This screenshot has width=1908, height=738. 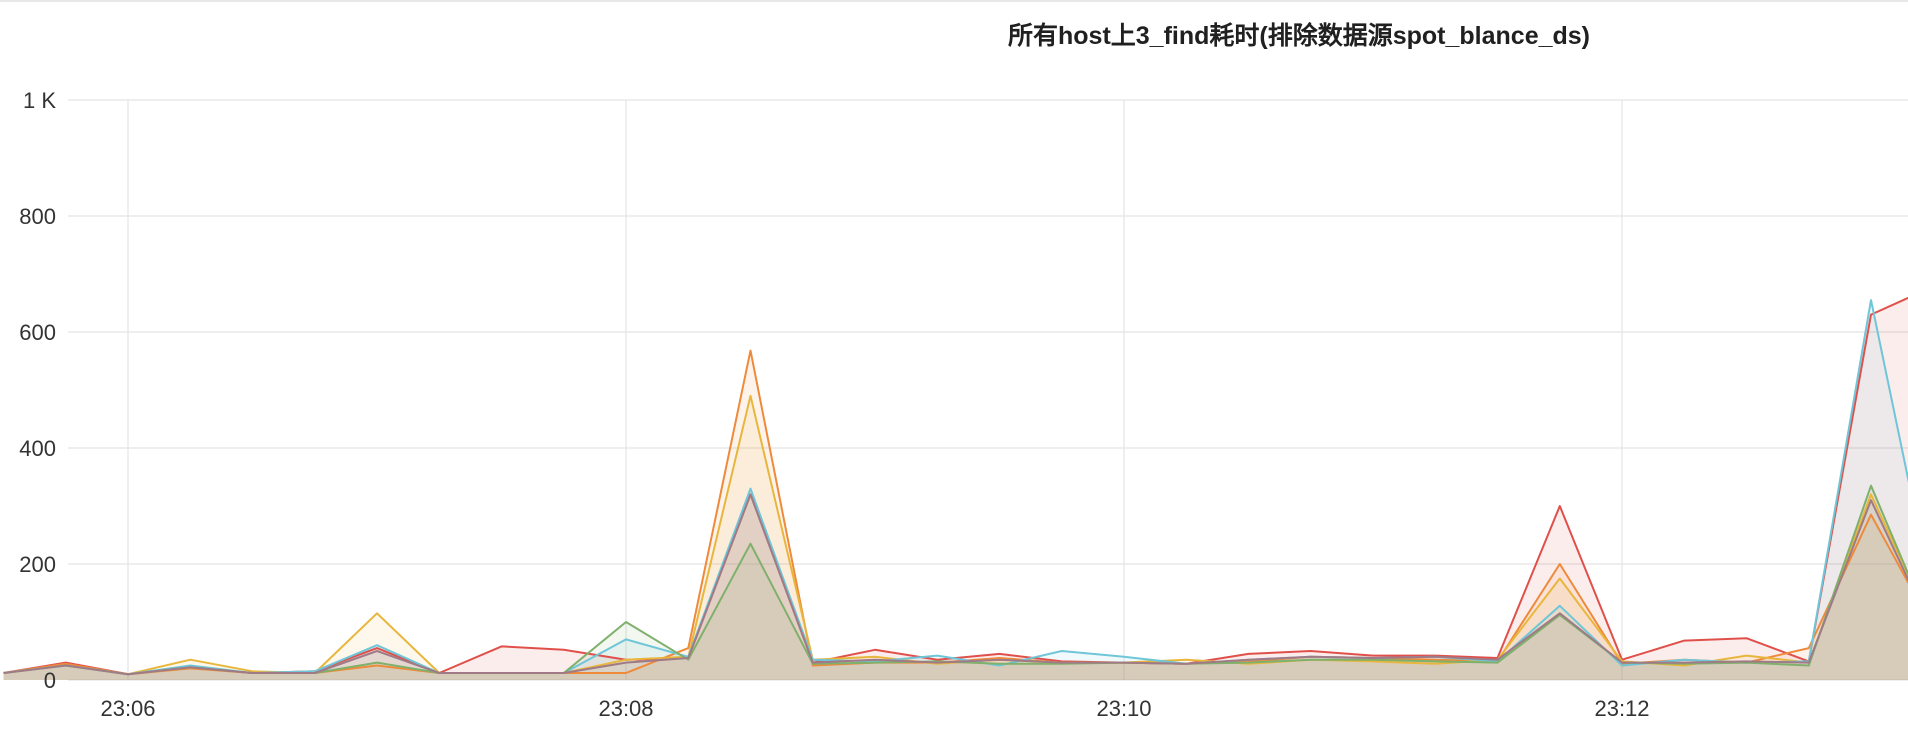 I want to click on x-tick-label: 23:06, so click(x=127, y=708).